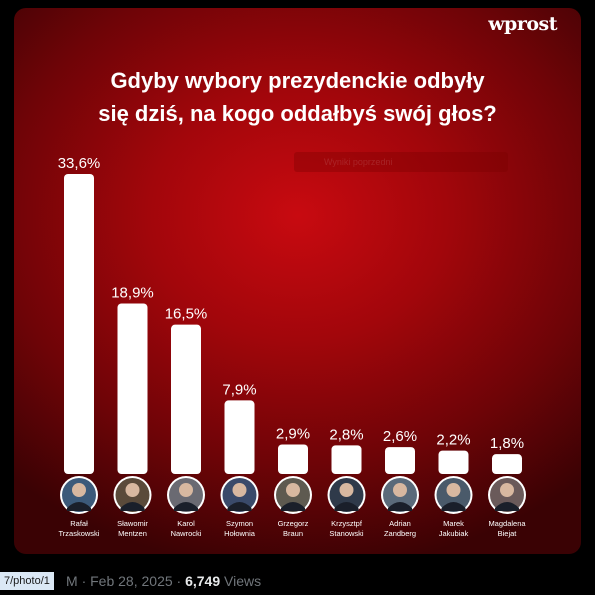  What do you see at coordinates (79, 523) in the screenshot?
I see `category-label-0-0: Rafał` at bounding box center [79, 523].